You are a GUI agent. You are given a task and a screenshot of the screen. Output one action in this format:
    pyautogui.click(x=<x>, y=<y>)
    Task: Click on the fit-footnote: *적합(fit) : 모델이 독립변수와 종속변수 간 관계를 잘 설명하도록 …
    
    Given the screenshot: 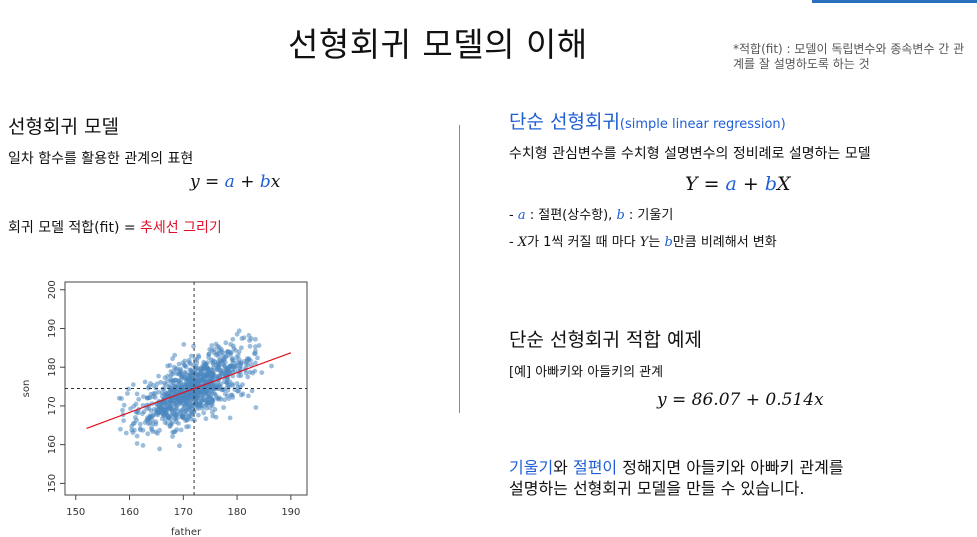 What is the action you would take?
    pyautogui.click(x=849, y=56)
    